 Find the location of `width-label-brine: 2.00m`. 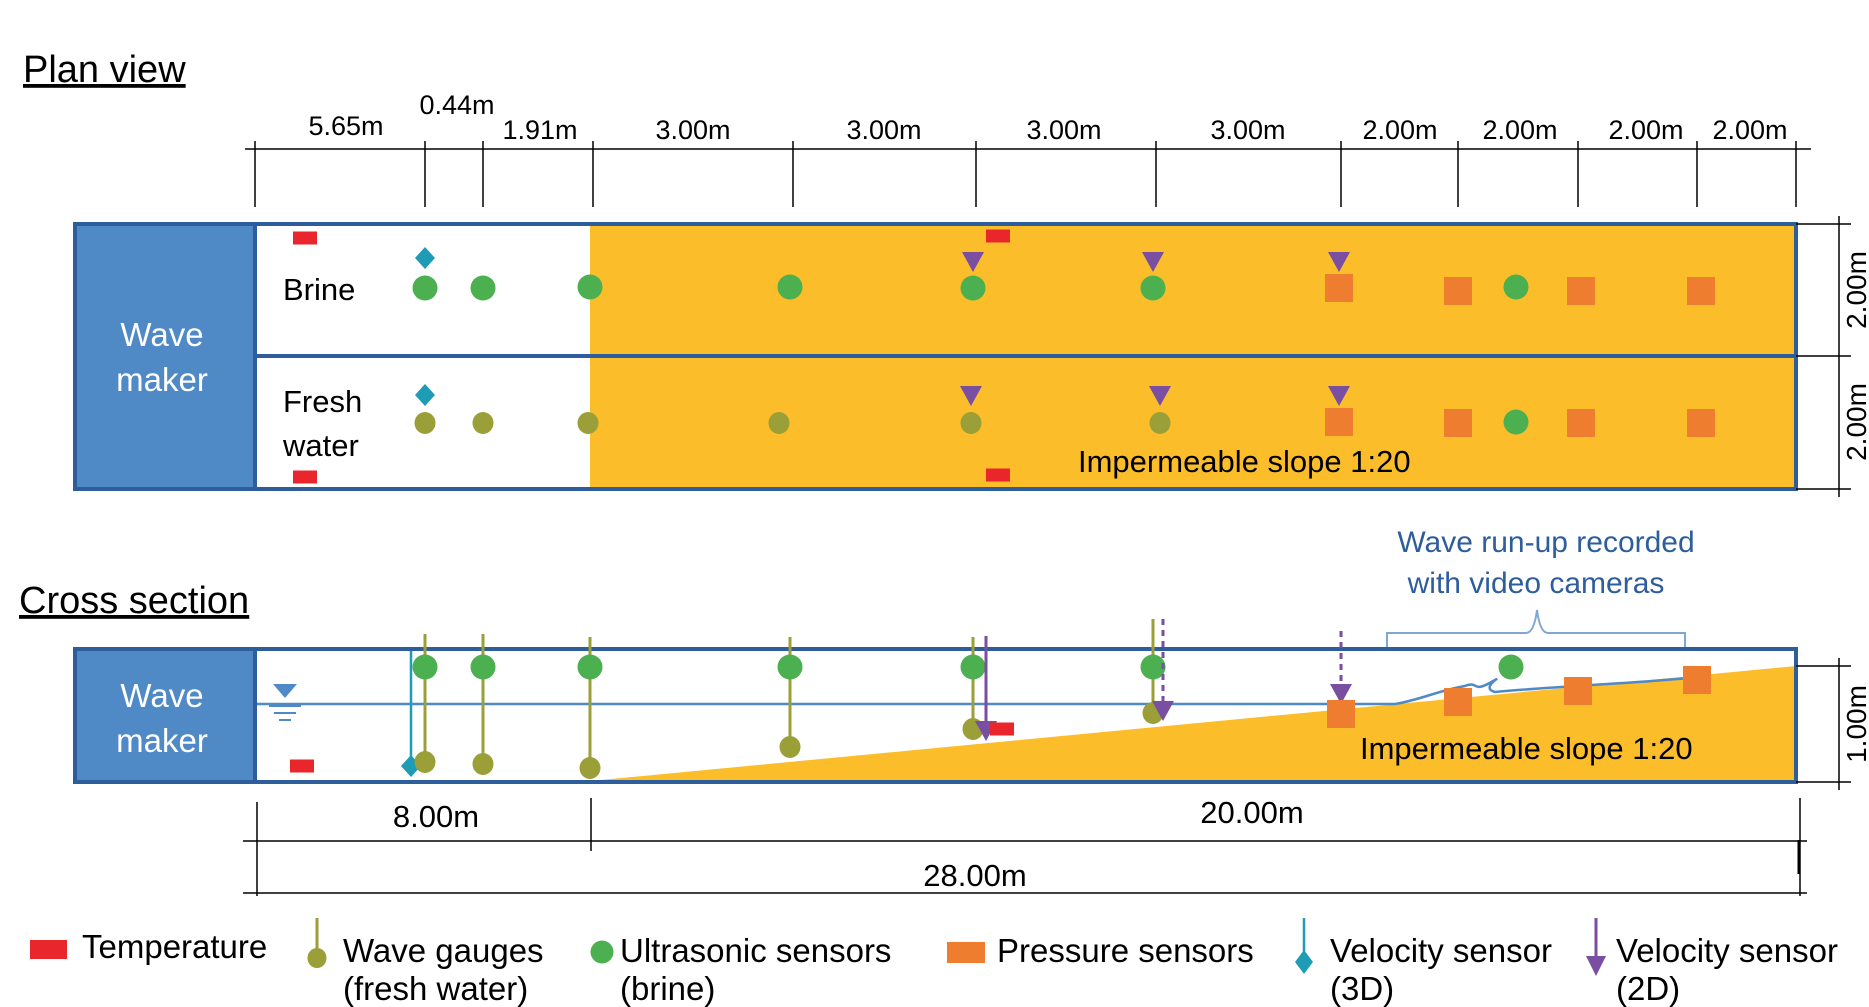

width-label-brine: 2.00m is located at coordinates (1855, 290).